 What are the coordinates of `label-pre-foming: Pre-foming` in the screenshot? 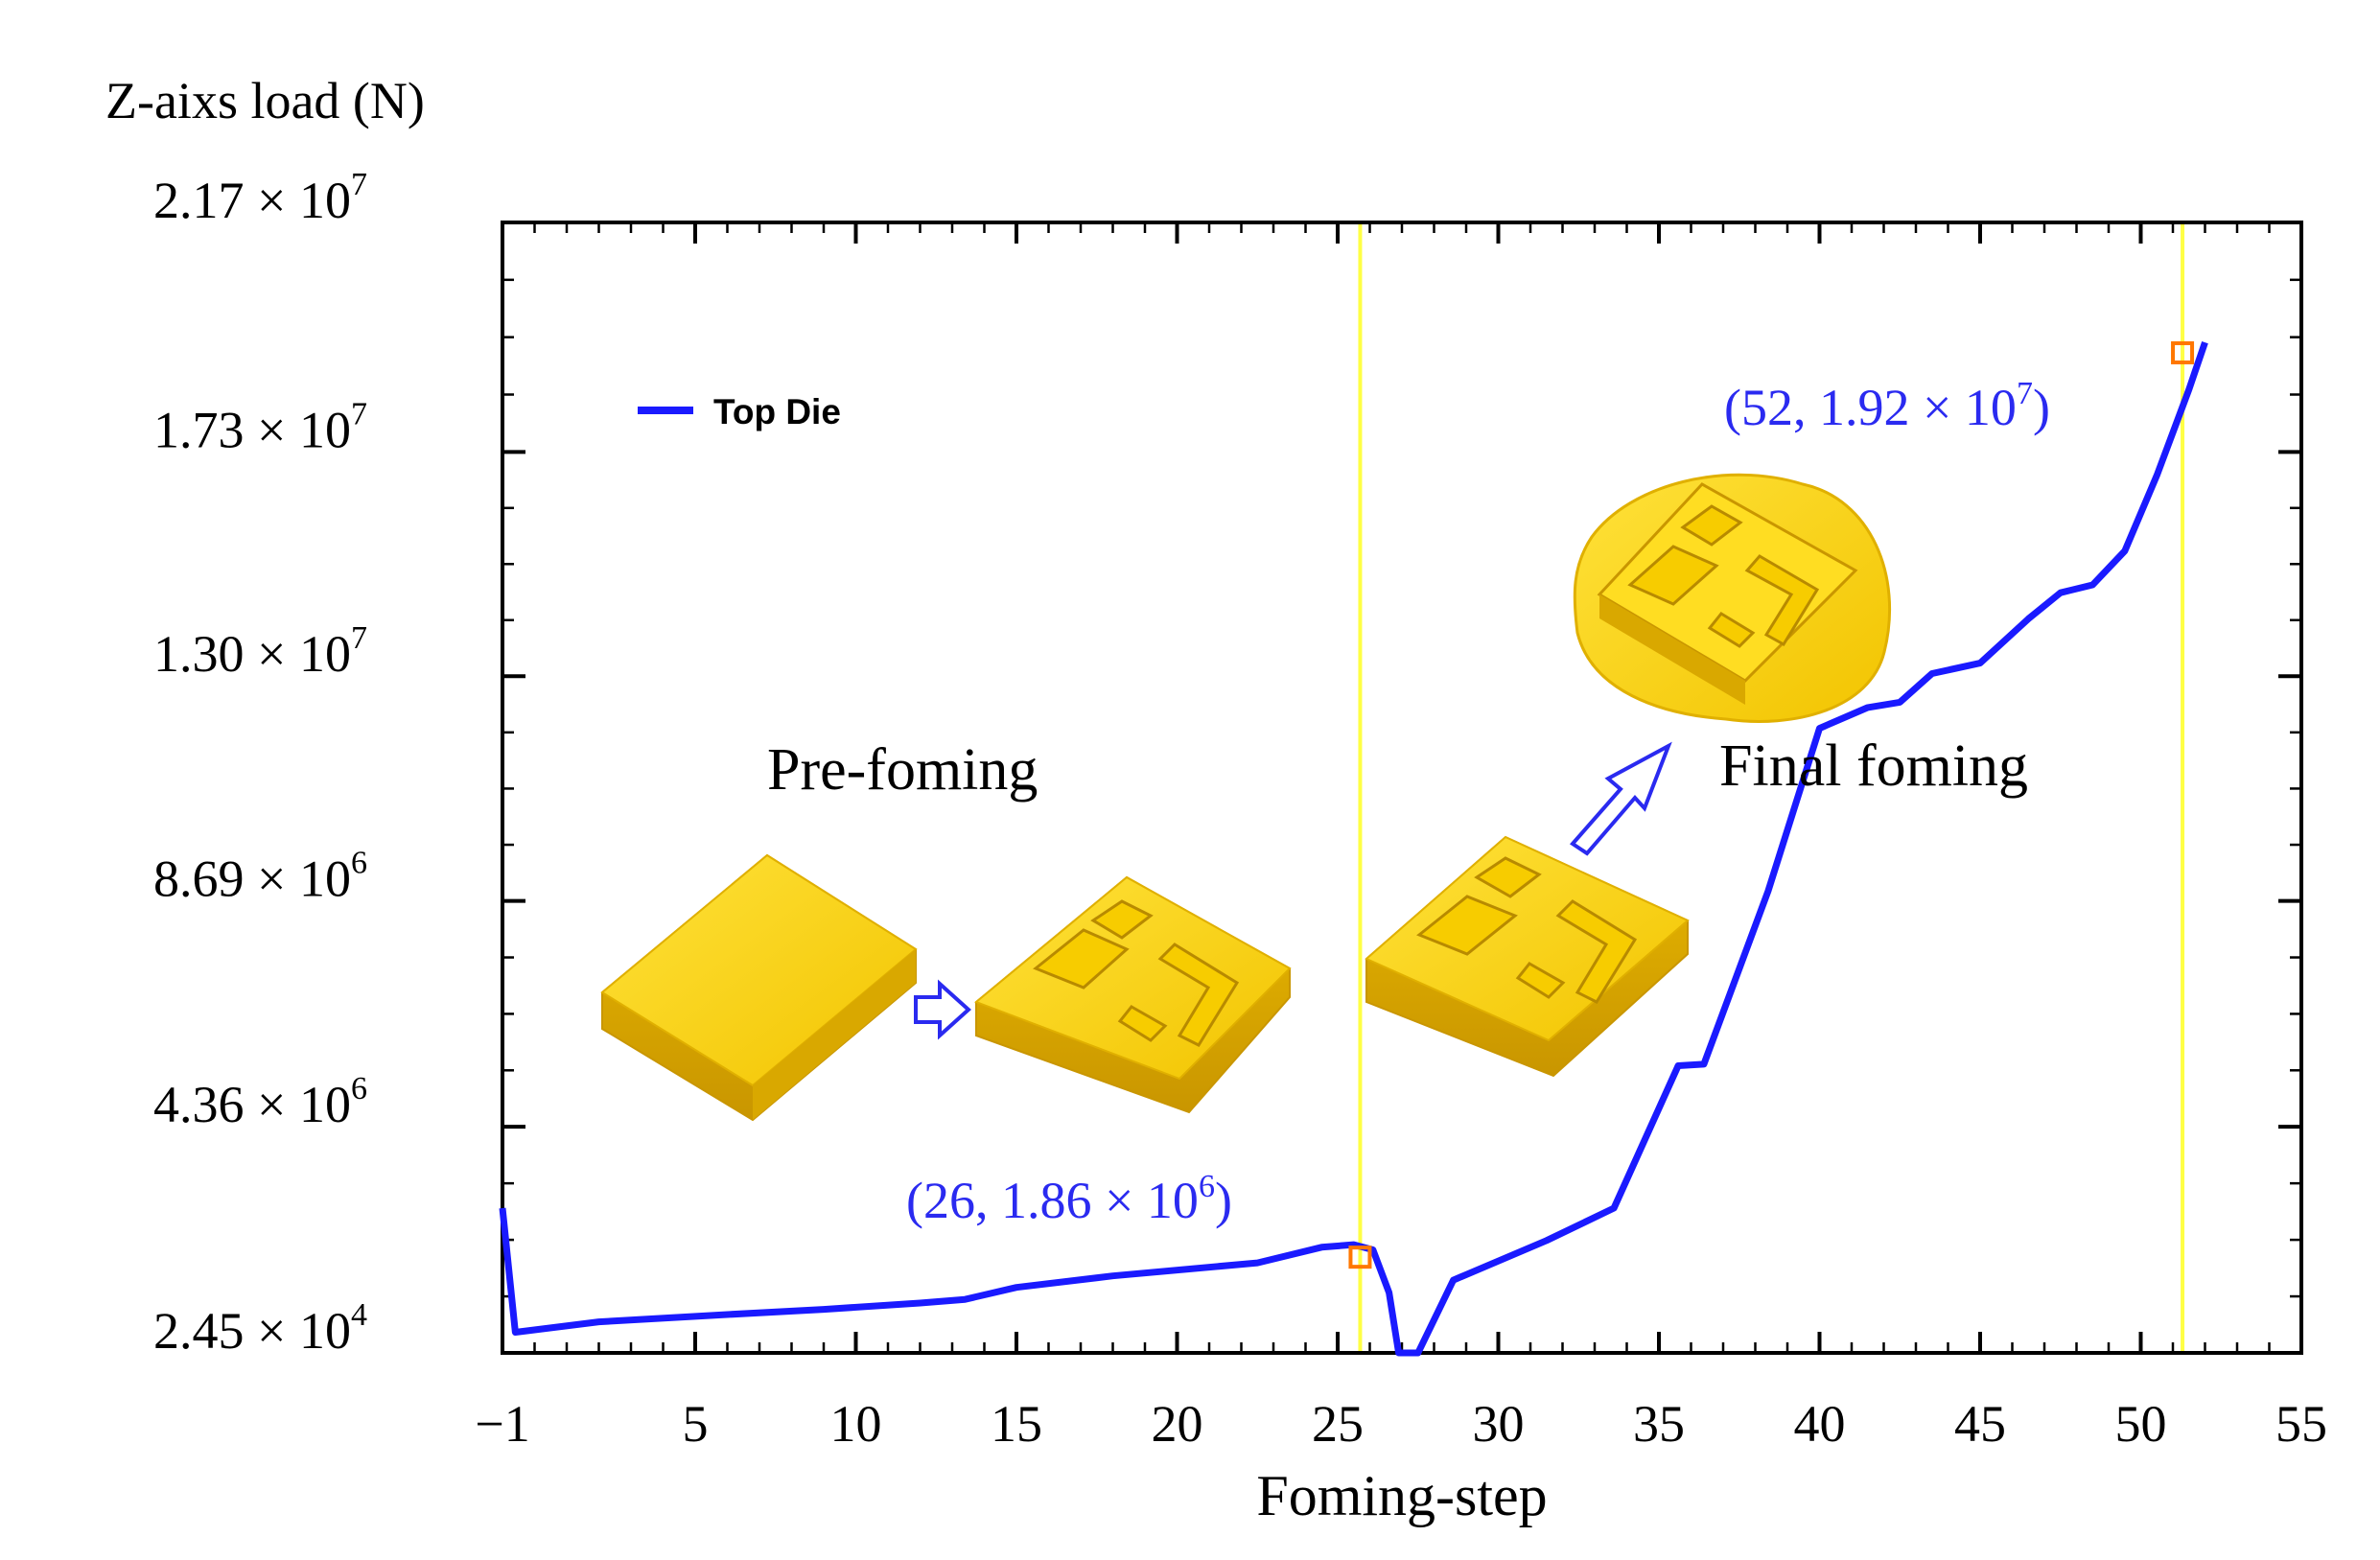 It's located at (902, 770).